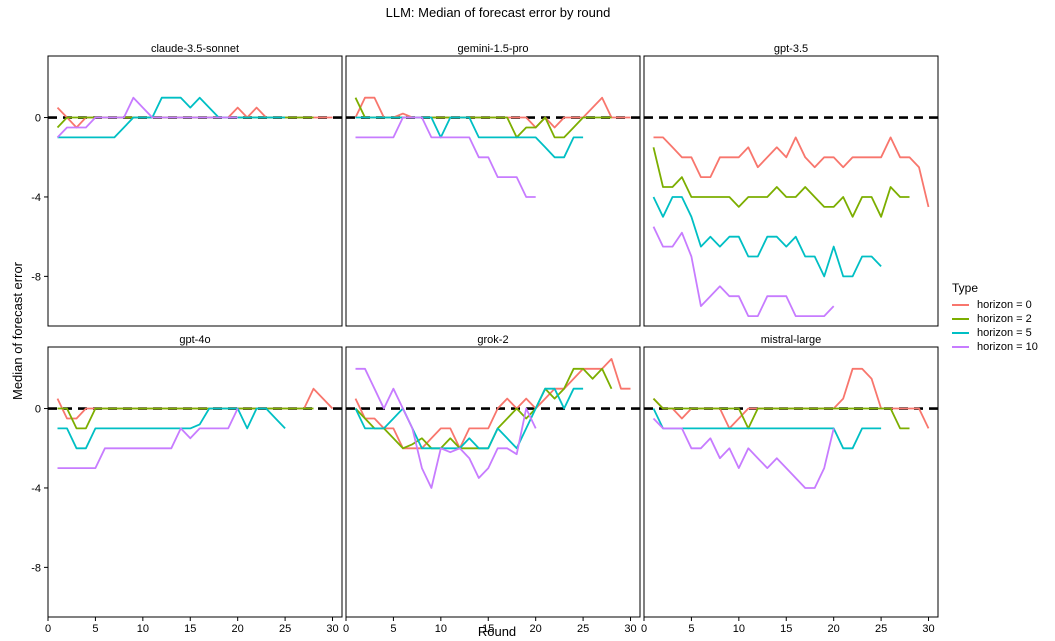 The height and width of the screenshot is (641, 1055). What do you see at coordinates (195, 49) in the screenshot?
I see `facet-label: claude-3.5-sonnet` at bounding box center [195, 49].